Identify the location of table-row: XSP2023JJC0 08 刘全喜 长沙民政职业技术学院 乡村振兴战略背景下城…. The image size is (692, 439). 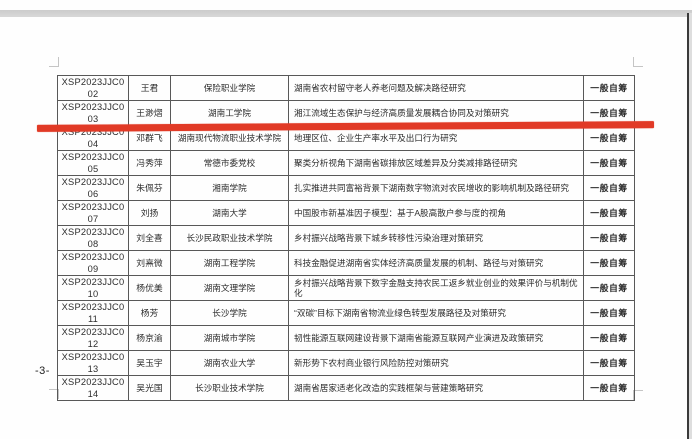
(346, 238).